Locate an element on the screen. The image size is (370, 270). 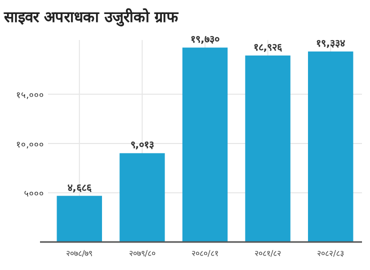
data-label: १९,७३० is located at coordinates (205, 40).